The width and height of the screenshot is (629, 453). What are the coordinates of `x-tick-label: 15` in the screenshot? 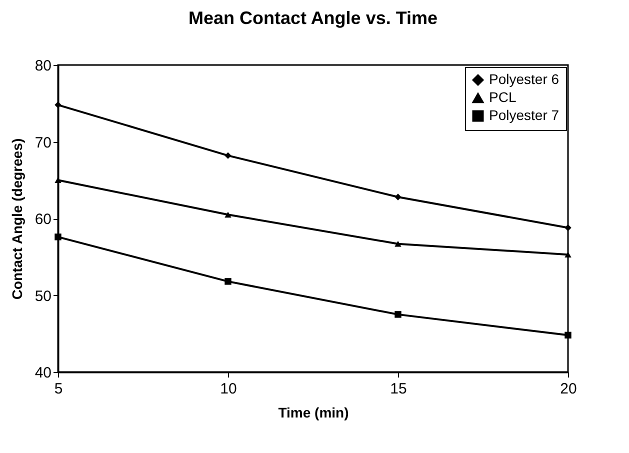 It's located at (398, 389).